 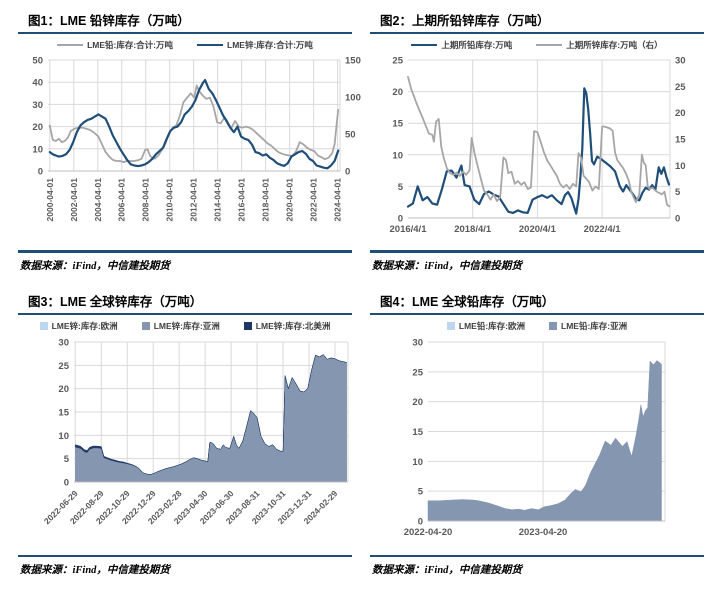 I want to click on y-right-tick-label: 20, so click(x=680, y=113).